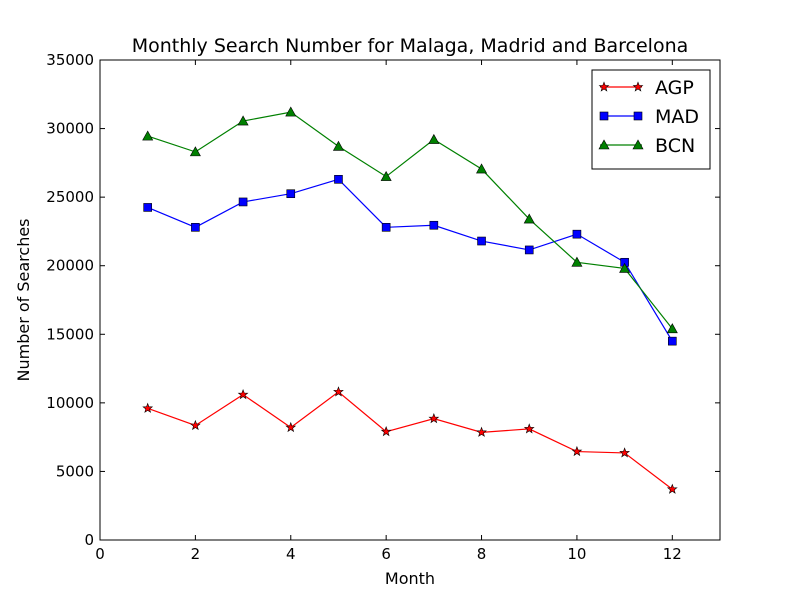 The image size is (800, 600). Describe the element at coordinates (89, 540) in the screenshot. I see `y-tick-label: 0` at that location.